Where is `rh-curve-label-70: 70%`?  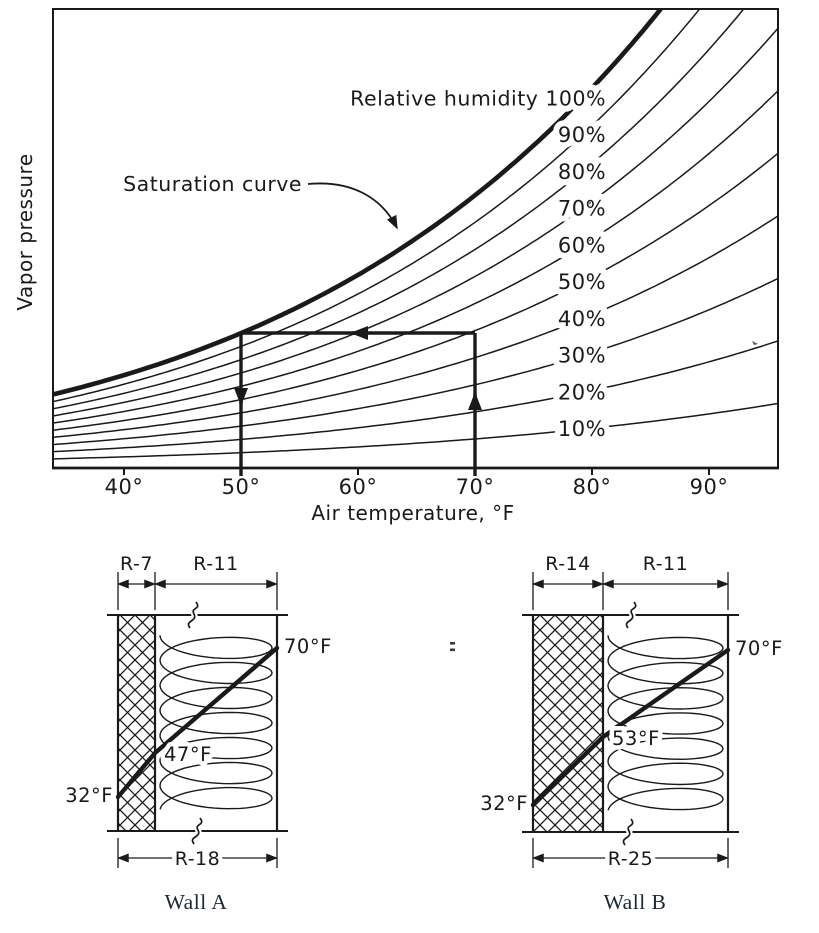
rh-curve-label-70: 70% is located at coordinates (582, 209).